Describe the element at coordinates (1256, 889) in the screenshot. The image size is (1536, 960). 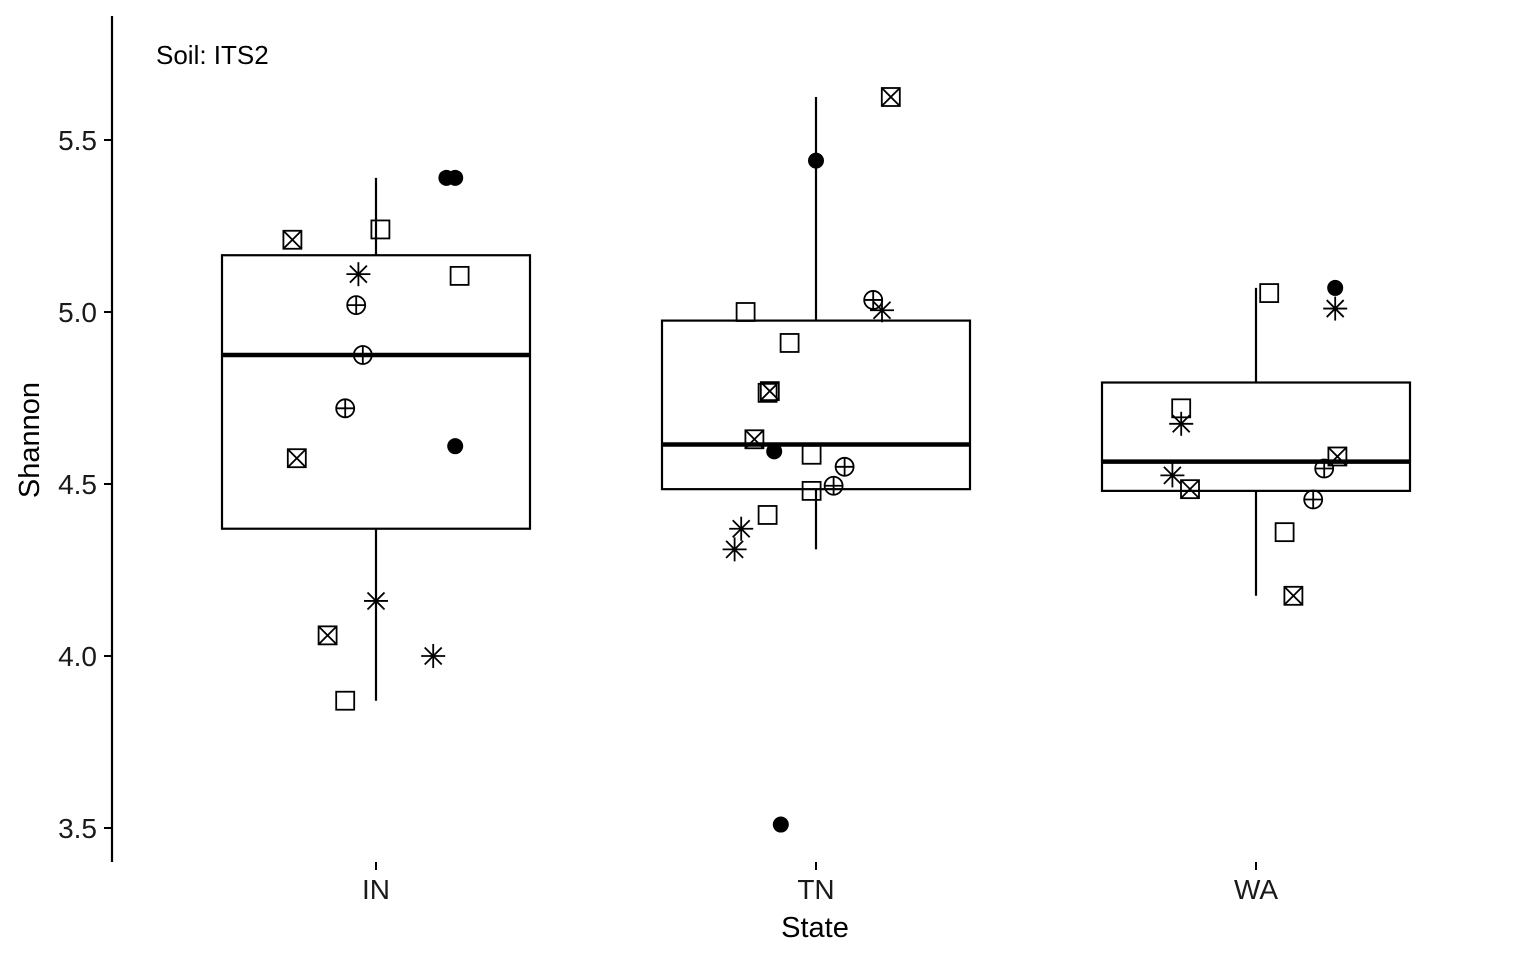
I see `x-tick-label: WA` at that location.